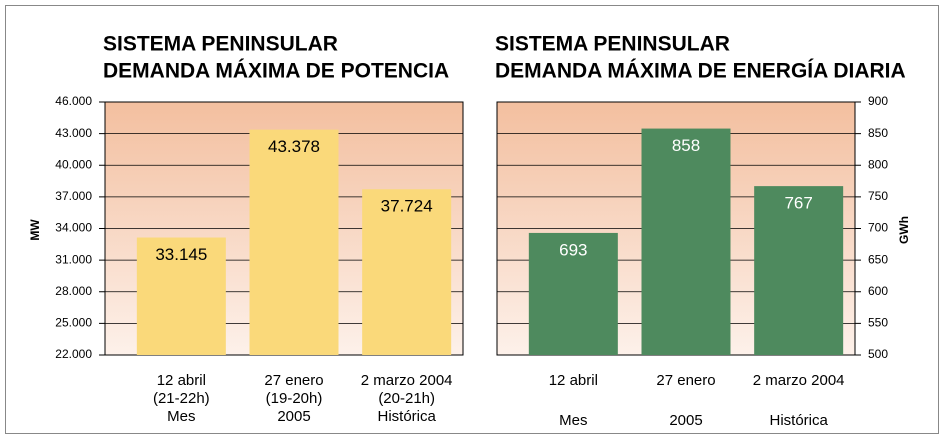 This screenshot has height=439, width=944. What do you see at coordinates (73, 228) in the screenshot?
I see `y-tick-label: 34.000` at bounding box center [73, 228].